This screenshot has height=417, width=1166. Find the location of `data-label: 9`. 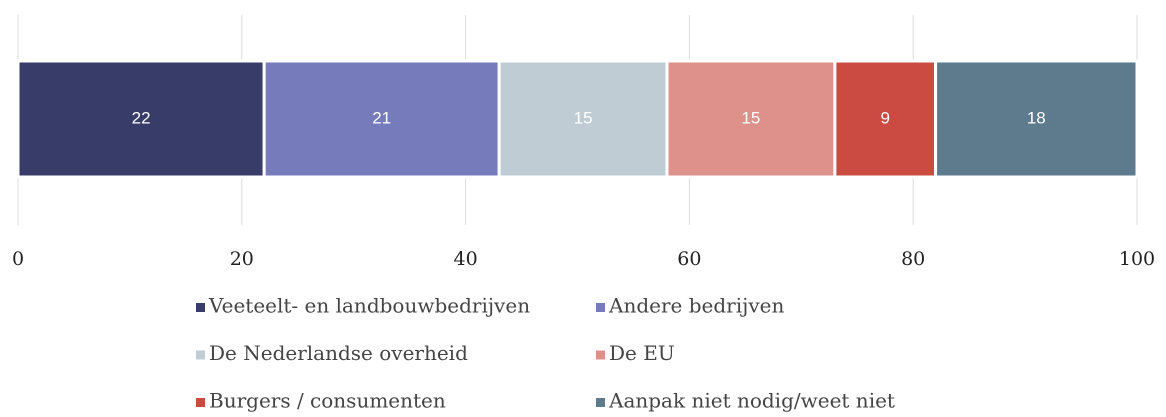

data-label: 9 is located at coordinates (884, 117).